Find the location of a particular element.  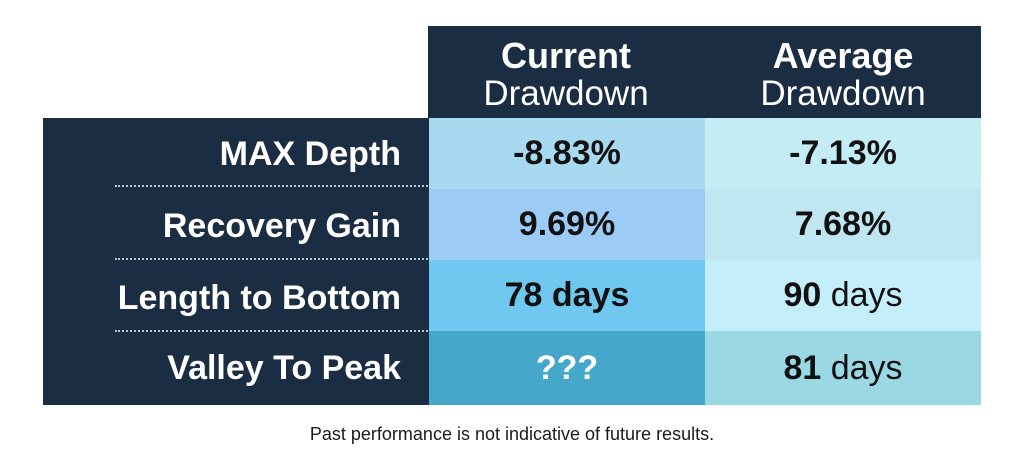

cell-current-length-to-bottom: 78 days is located at coordinates (567, 295).